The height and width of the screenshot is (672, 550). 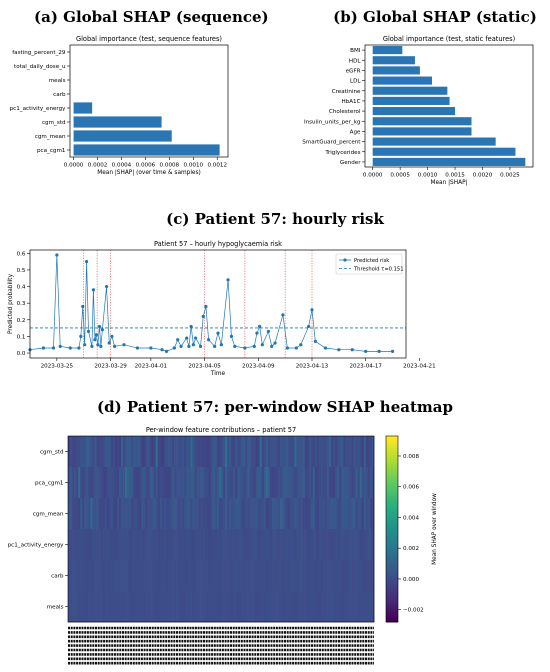 What do you see at coordinates (117, 122) in the screenshot?
I see `seq-bar` at bounding box center [117, 122].